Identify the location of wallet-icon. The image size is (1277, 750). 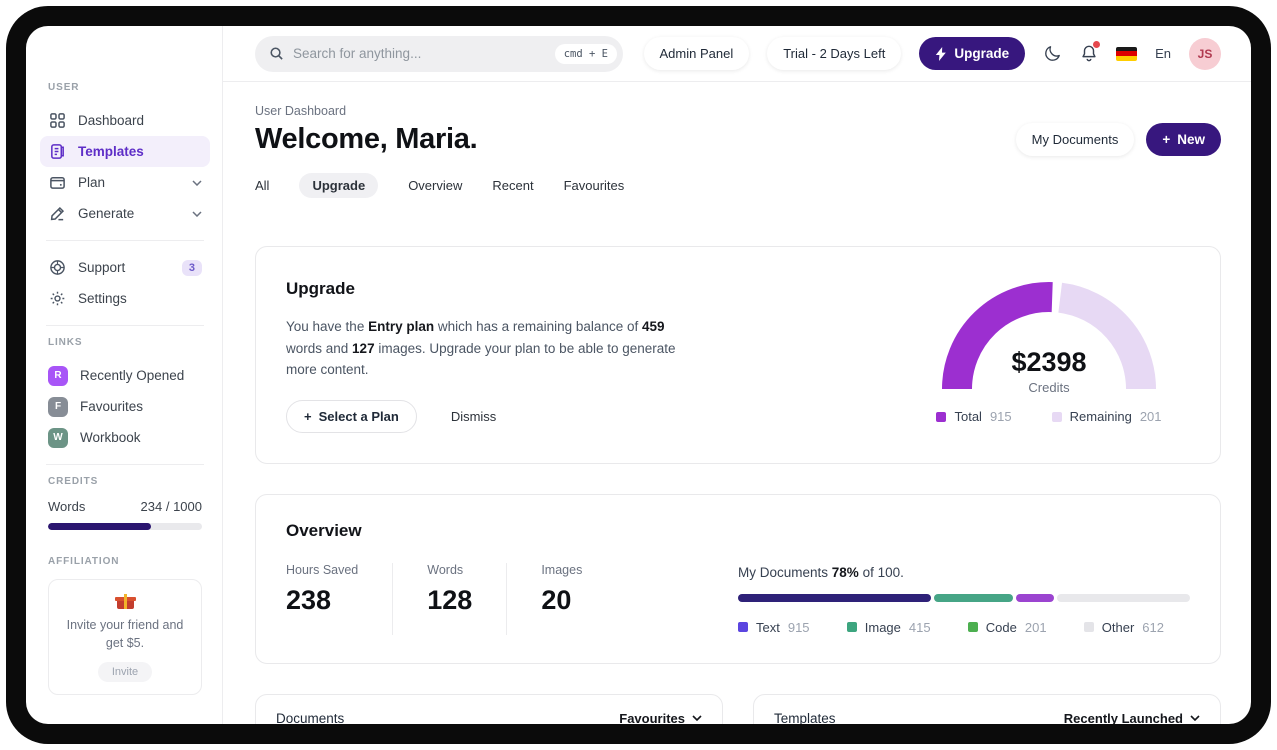
(57, 183).